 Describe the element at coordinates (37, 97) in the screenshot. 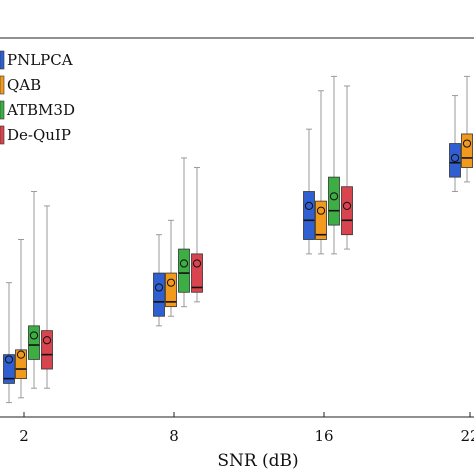

I see `legend: PNLPCA QAB ATBM3D De-QuIP` at that location.